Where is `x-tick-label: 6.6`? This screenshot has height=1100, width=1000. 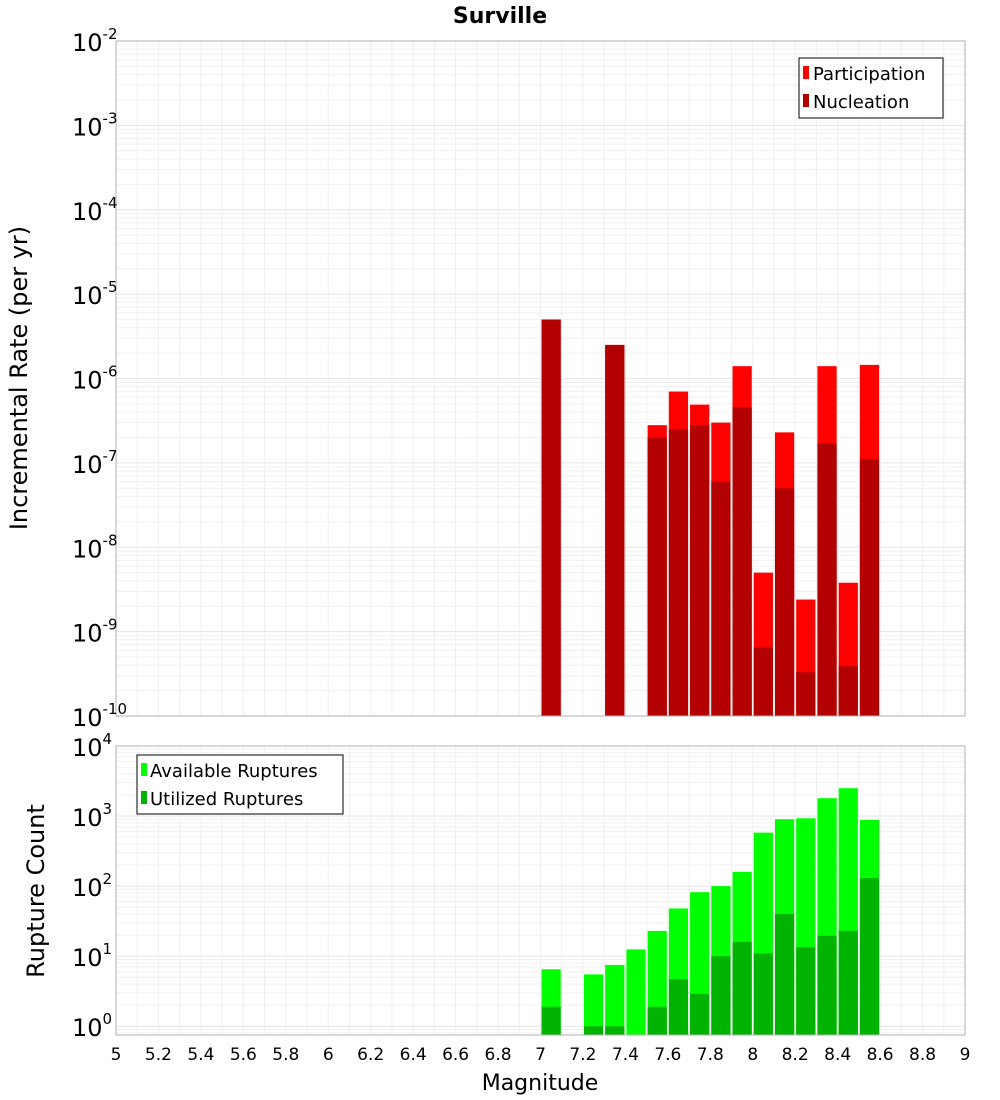 x-tick-label: 6.6 is located at coordinates (455, 1055).